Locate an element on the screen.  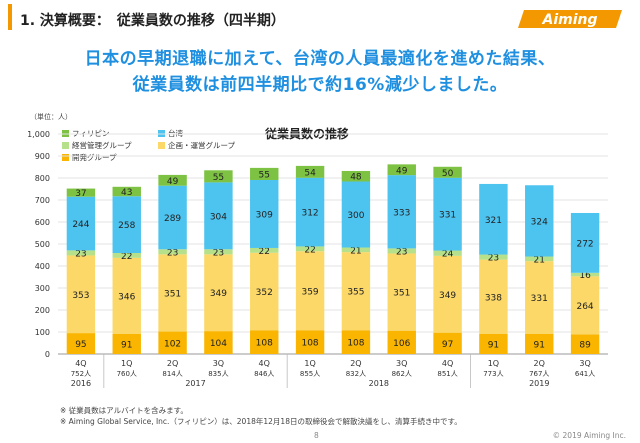
y-tick-label: 400 is located at coordinates (42, 266).